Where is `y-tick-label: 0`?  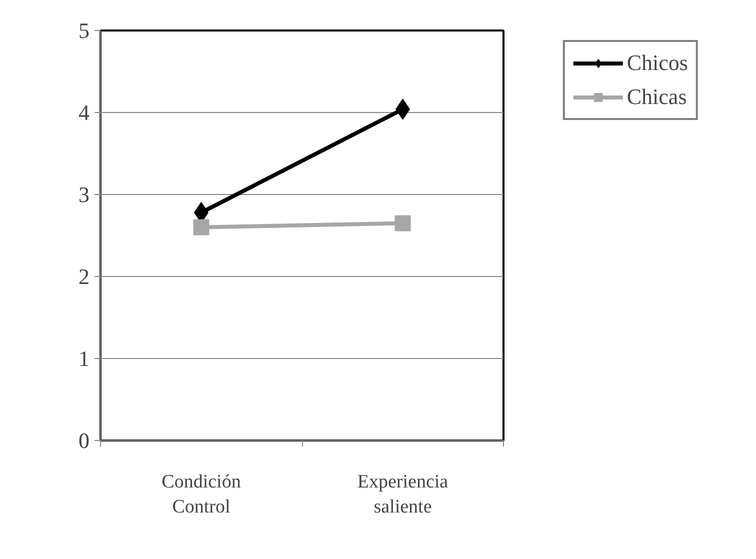
y-tick-label: 0 is located at coordinates (84, 440).